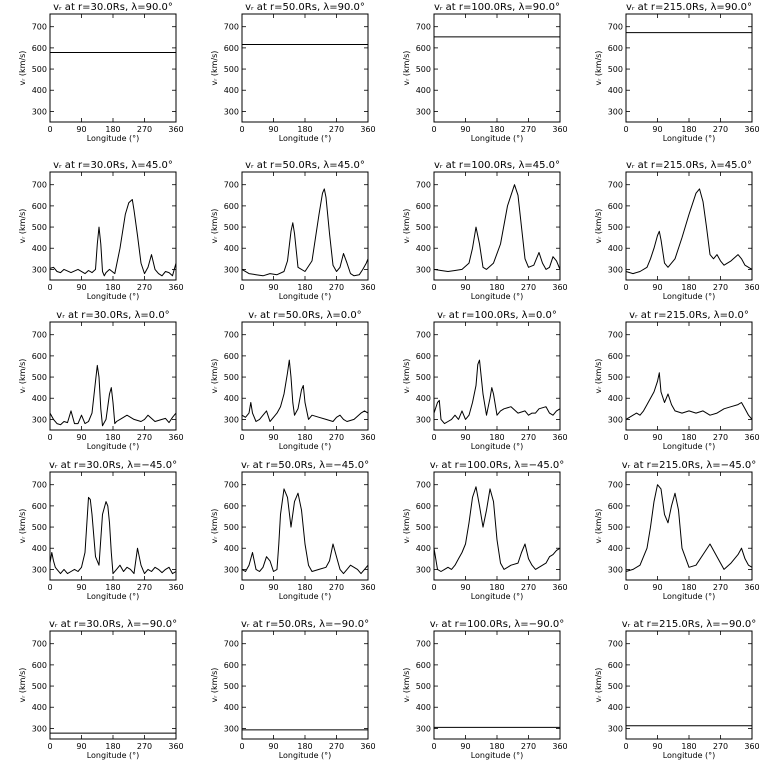 The height and width of the screenshot is (768, 768). What do you see at coordinates (112, 315) in the screenshot?
I see `chart-title: vᵣ at r=30.0Rs, λ=0.0°` at bounding box center [112, 315].